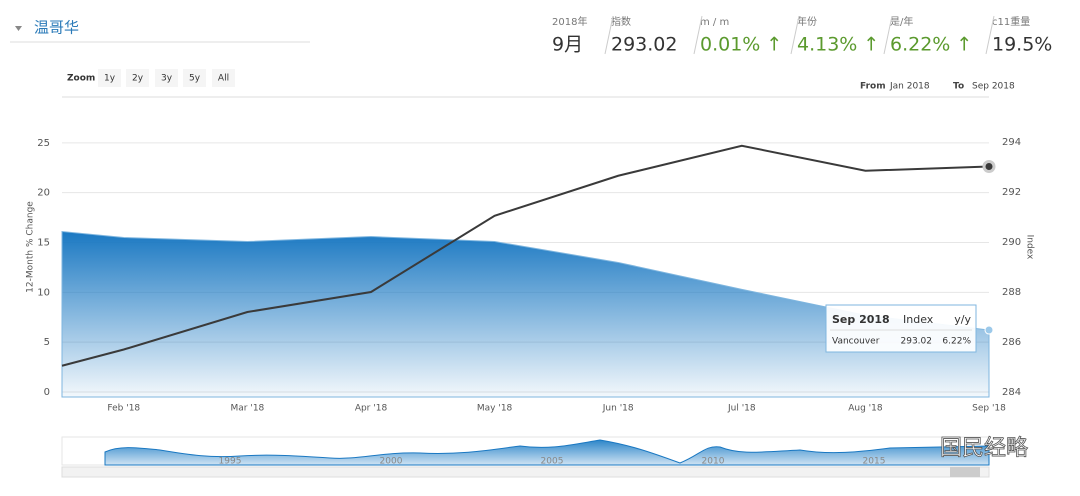 This screenshot has height=496, width=1080. What do you see at coordinates (618, 409) in the screenshot?
I see `x-tick-label: Jun '18` at bounding box center [618, 409].